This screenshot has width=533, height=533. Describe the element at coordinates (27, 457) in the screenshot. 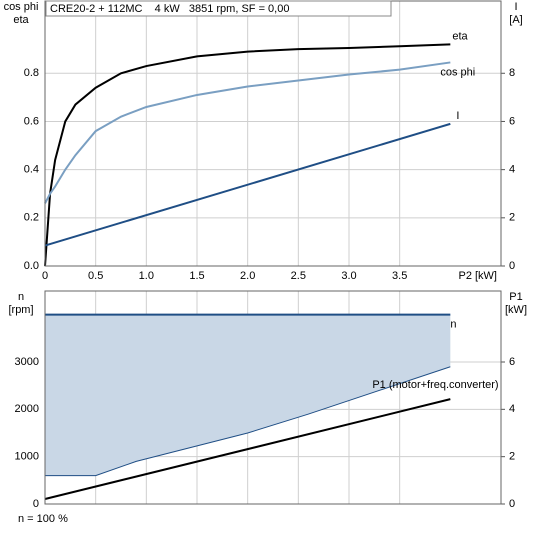

I see `y-tick-label: 1000` at that location.